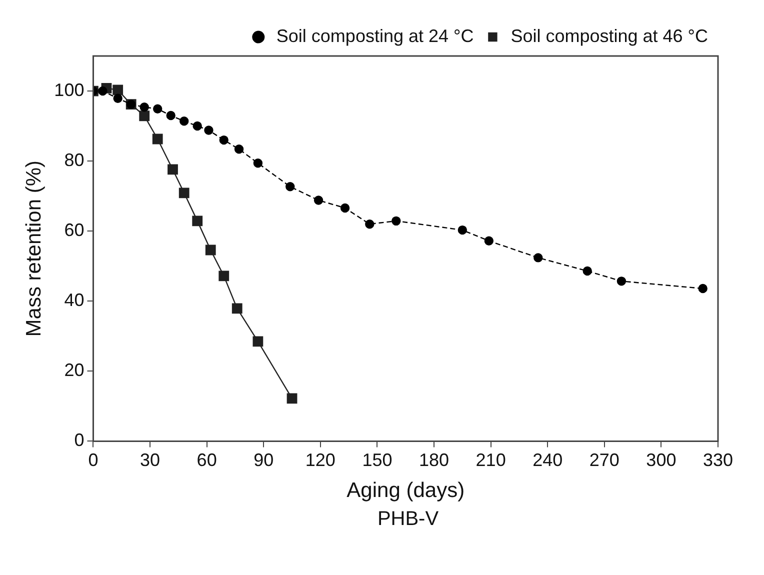  What do you see at coordinates (206, 460) in the screenshot?
I see `x-tick-label: 60` at bounding box center [206, 460].